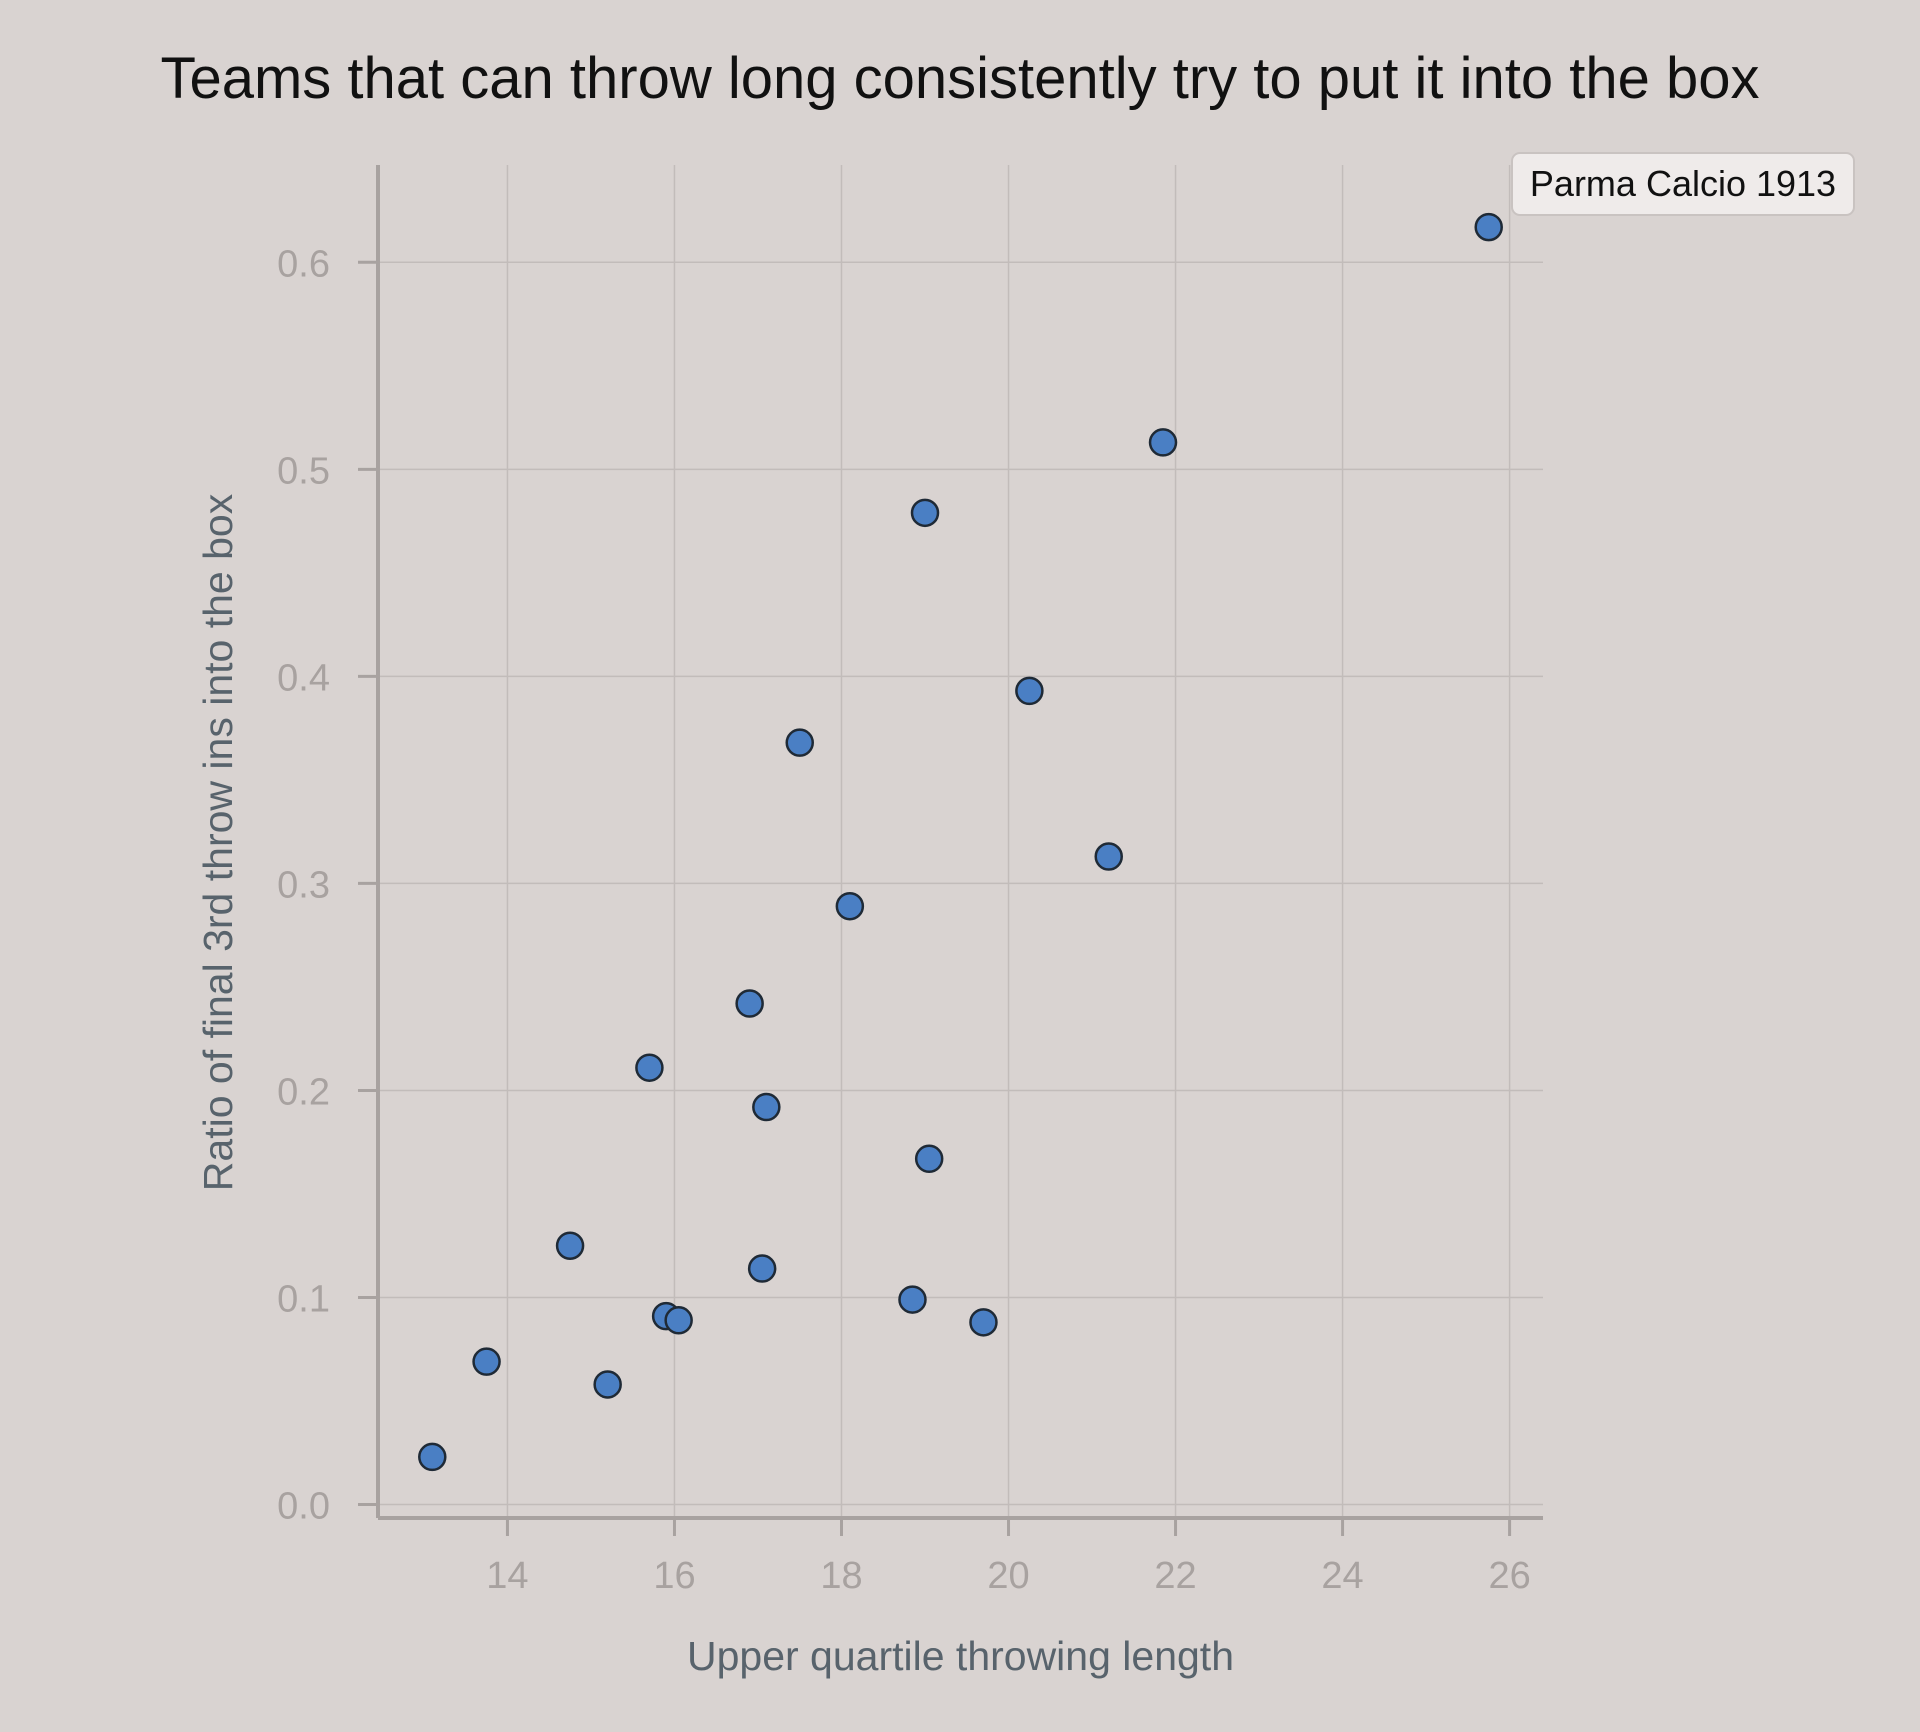 This screenshot has width=1920, height=1732. I want to click on annotation-text: Parma Calcio 1913, so click(1683, 183).